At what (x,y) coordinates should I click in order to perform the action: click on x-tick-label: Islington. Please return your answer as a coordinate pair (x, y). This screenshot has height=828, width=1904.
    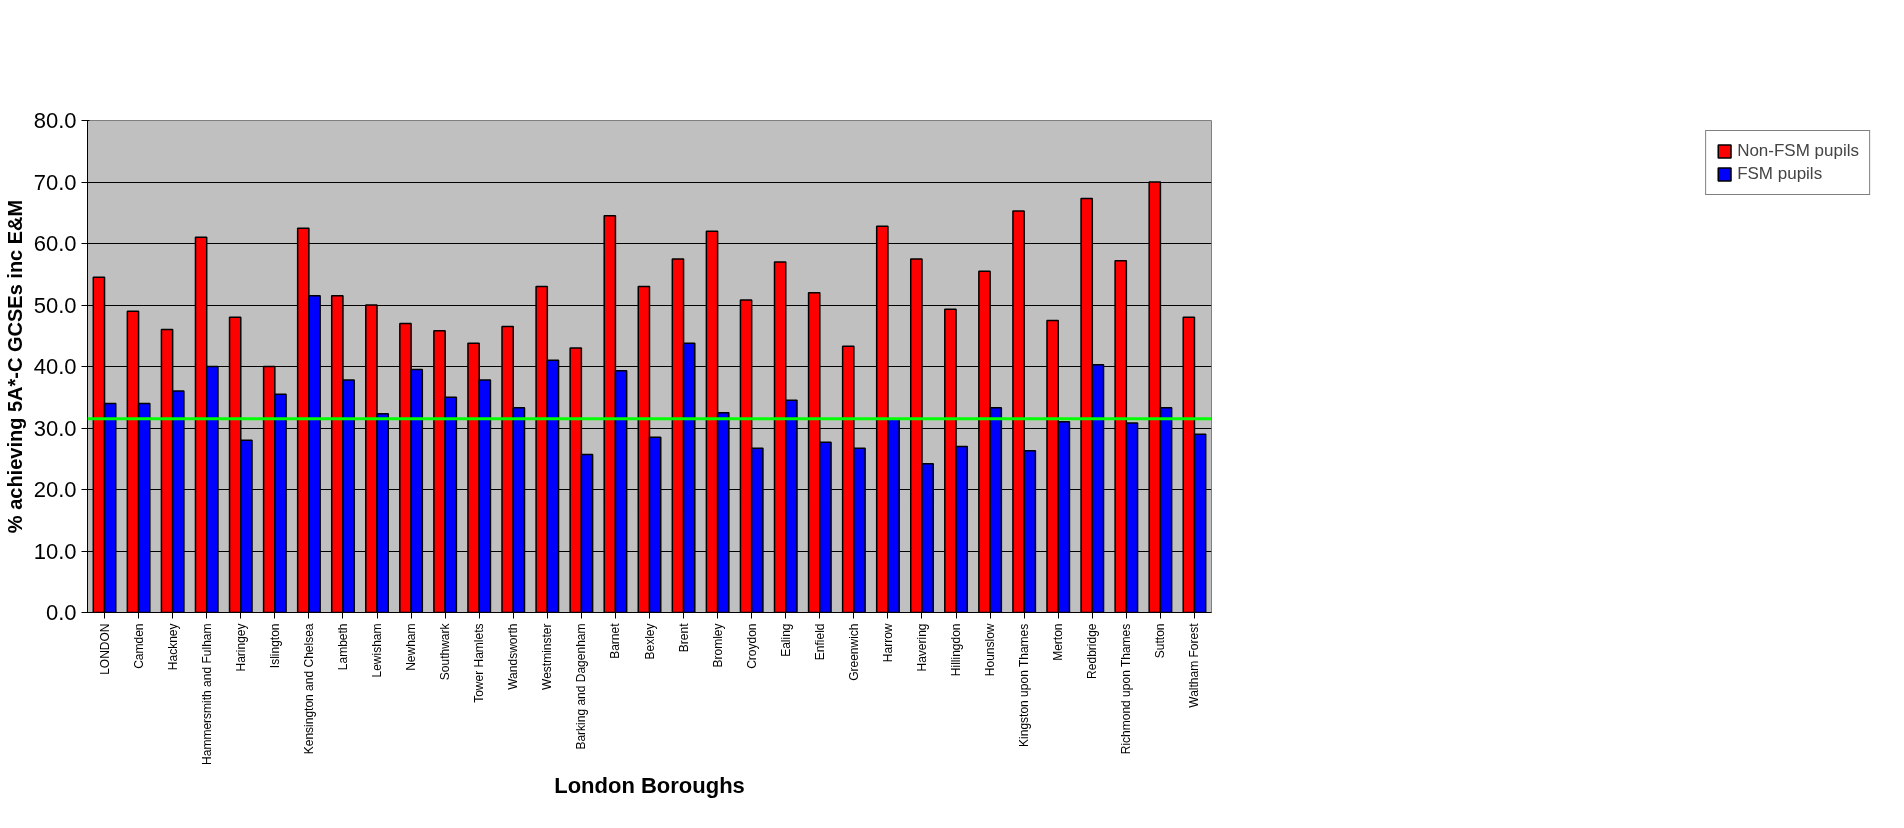
    Looking at the image, I should click on (274, 646).